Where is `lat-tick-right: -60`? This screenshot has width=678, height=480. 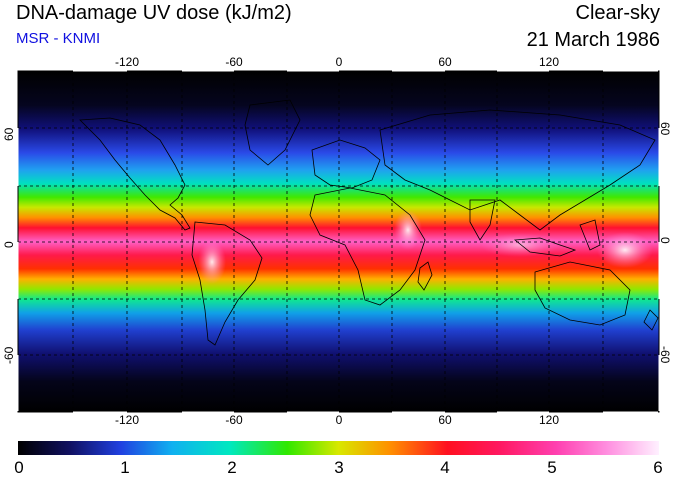 lat-tick-right: -60 is located at coordinates (665, 355).